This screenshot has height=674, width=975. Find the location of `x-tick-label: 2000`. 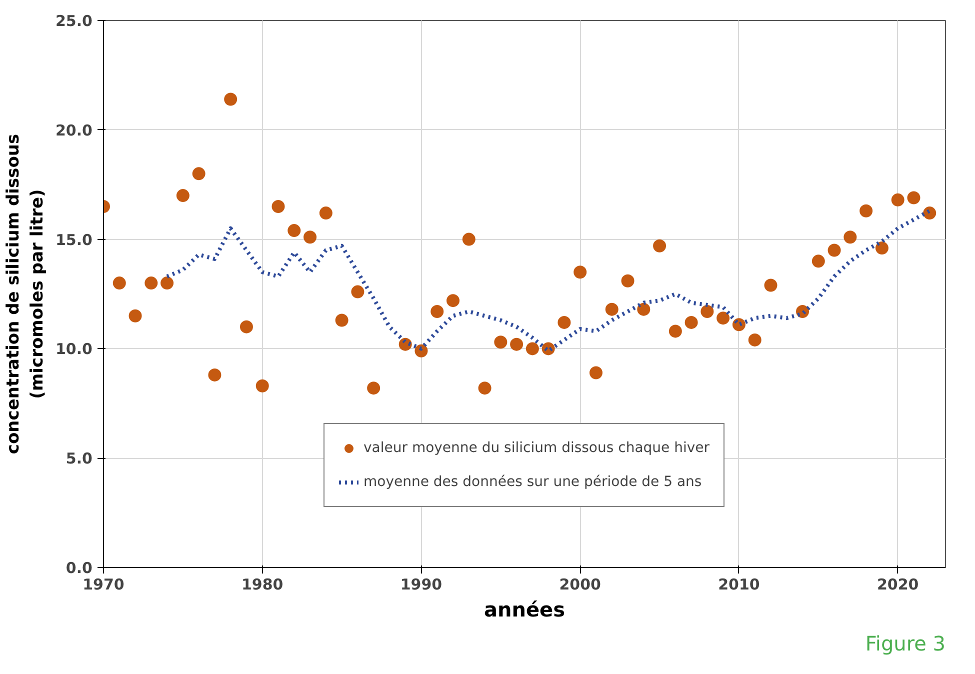

x-tick-label: 2000 is located at coordinates (580, 585).